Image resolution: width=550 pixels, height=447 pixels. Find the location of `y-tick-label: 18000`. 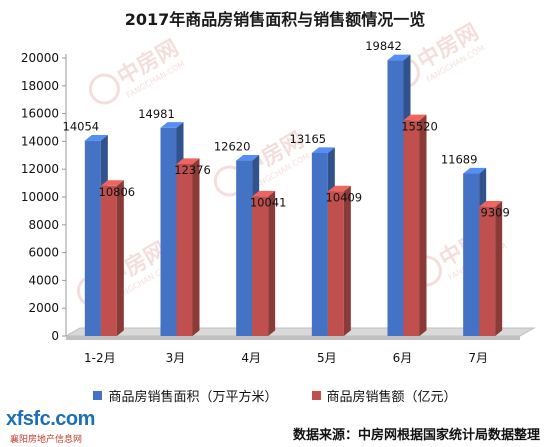

y-tick-label: 18000 is located at coordinates (40, 86).